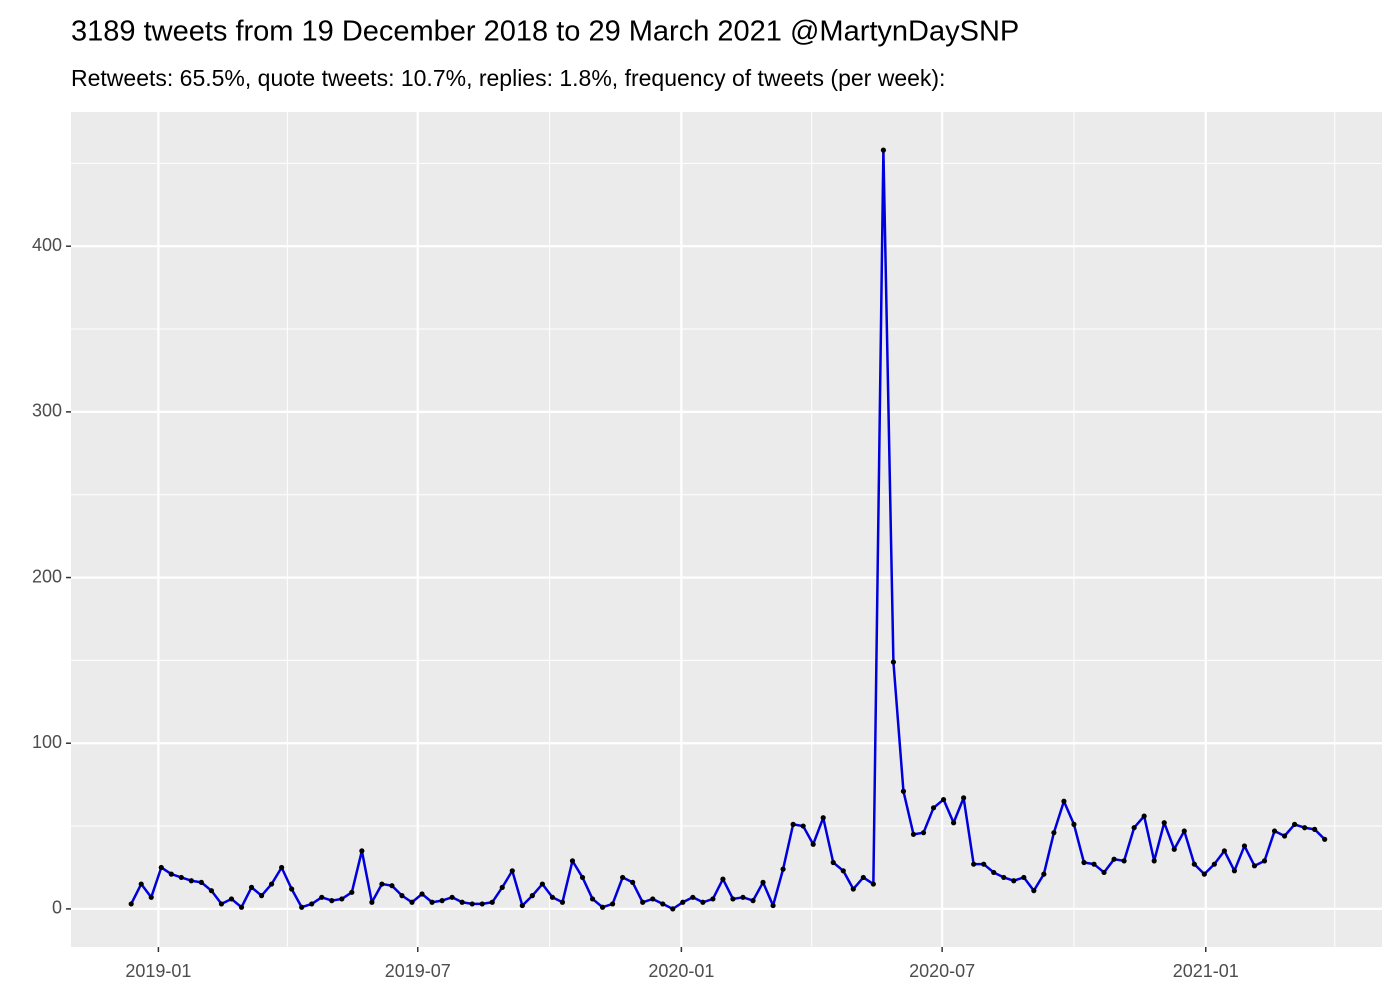 This screenshot has height=1005, width=1400. I want to click on y-tick-label: 0, so click(57, 908).